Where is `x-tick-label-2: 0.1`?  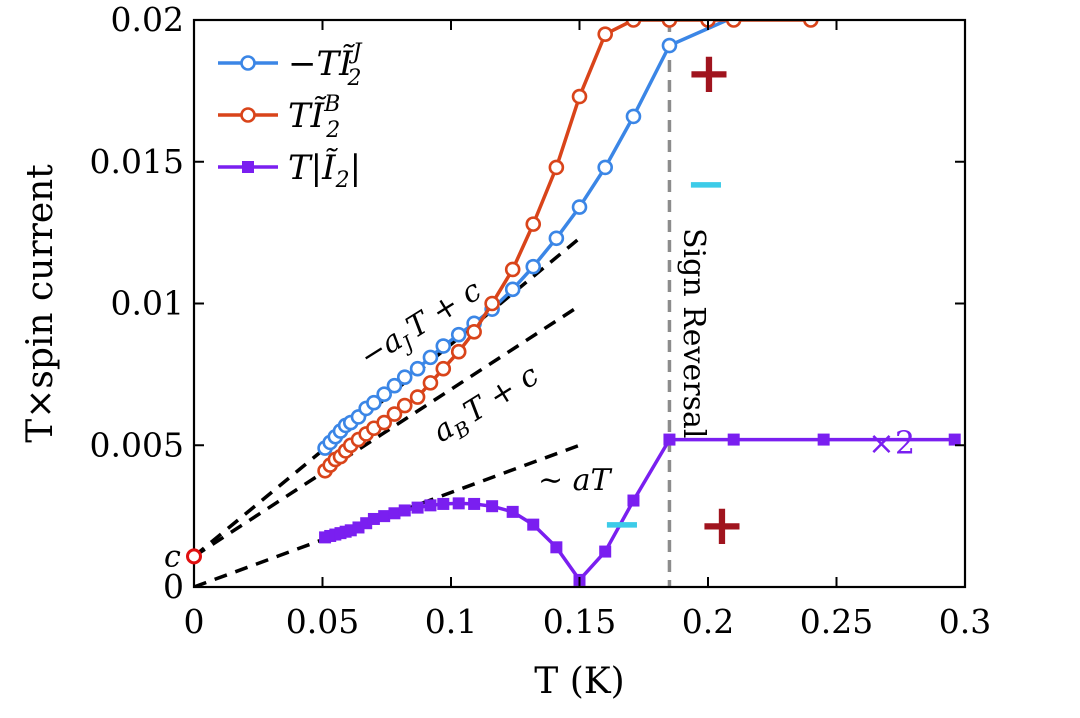
x-tick-label-2: 0.1 is located at coordinates (451, 621).